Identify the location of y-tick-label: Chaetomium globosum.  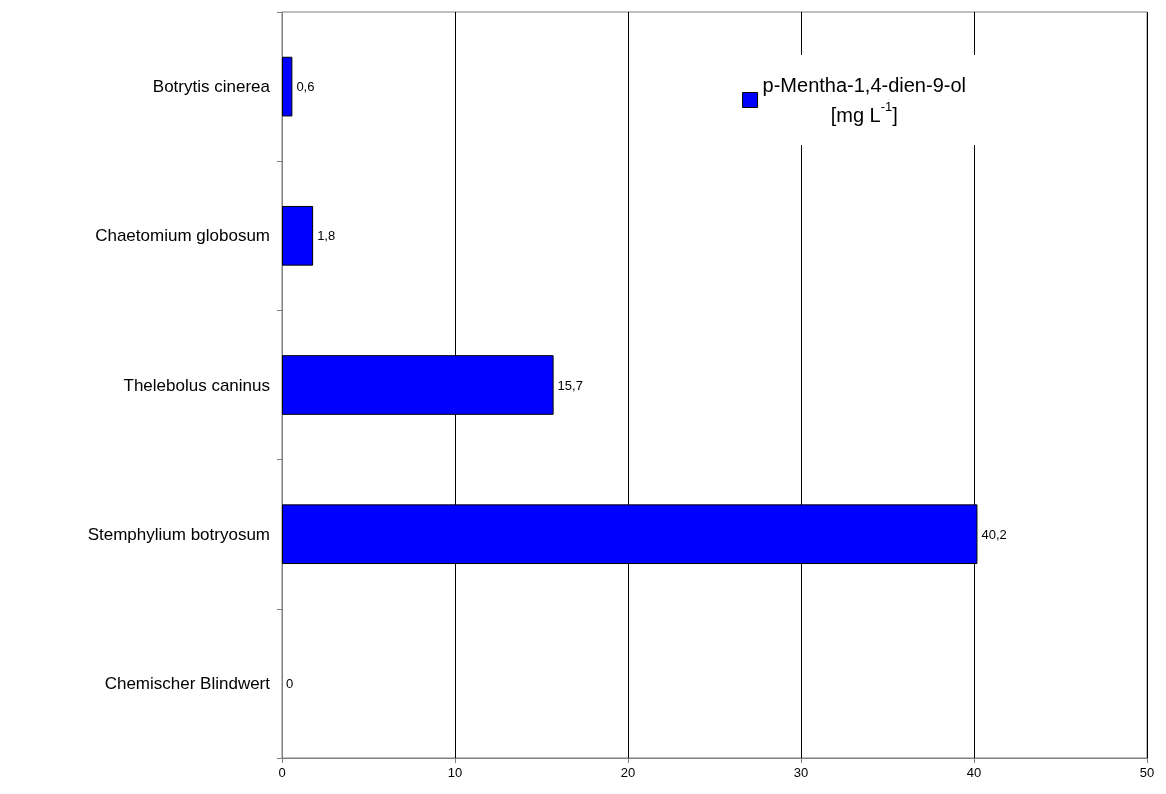
(182, 236).